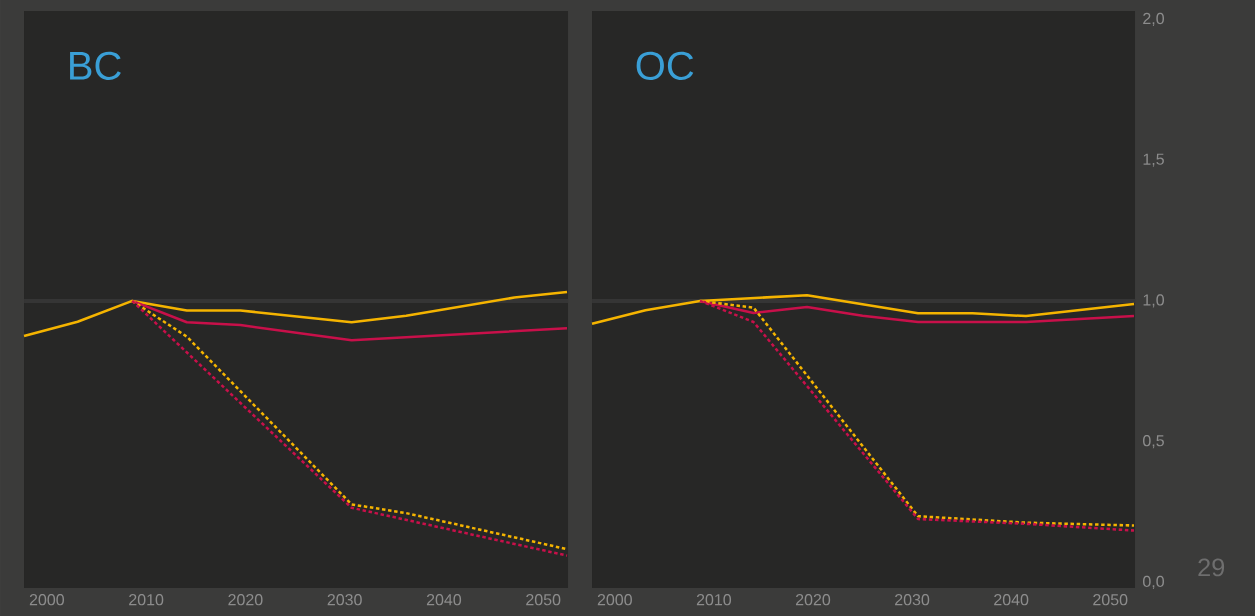 This screenshot has width=1255, height=616. I want to click on y-tick-label: 2,0, so click(1154, 19).